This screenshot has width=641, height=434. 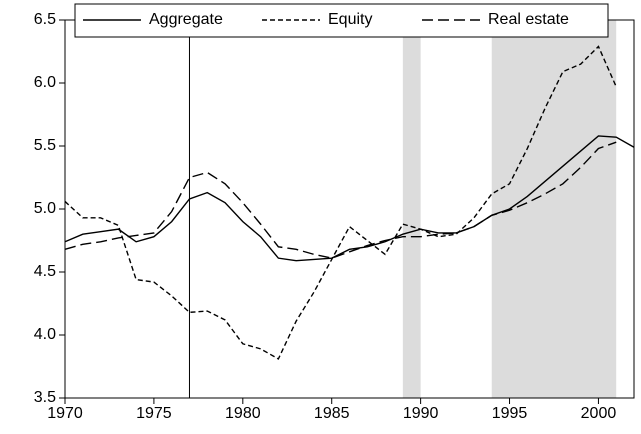 I want to click on y-tick-label: 4.5, so click(x=45, y=271).